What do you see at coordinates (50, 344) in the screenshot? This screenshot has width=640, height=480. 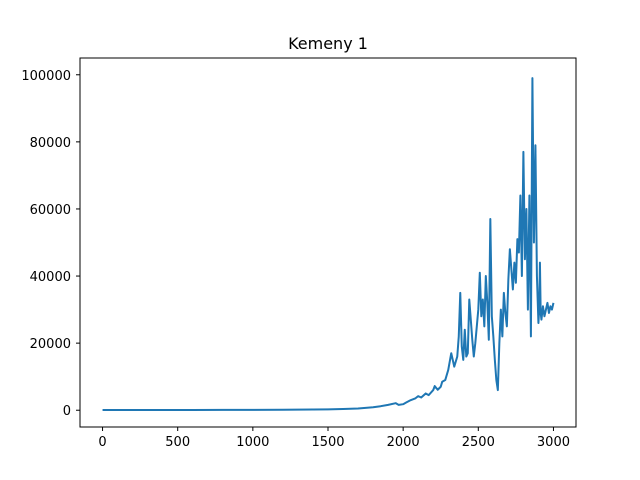 I see `y-tick-label: 20000` at bounding box center [50, 344].